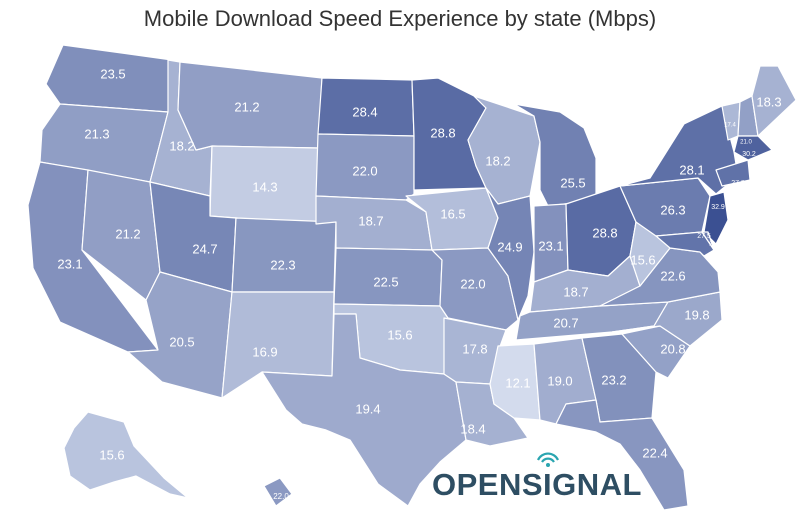 This screenshot has width=800, height=531. Describe the element at coordinates (708, 241) in the screenshot. I see `state-de` at that location.